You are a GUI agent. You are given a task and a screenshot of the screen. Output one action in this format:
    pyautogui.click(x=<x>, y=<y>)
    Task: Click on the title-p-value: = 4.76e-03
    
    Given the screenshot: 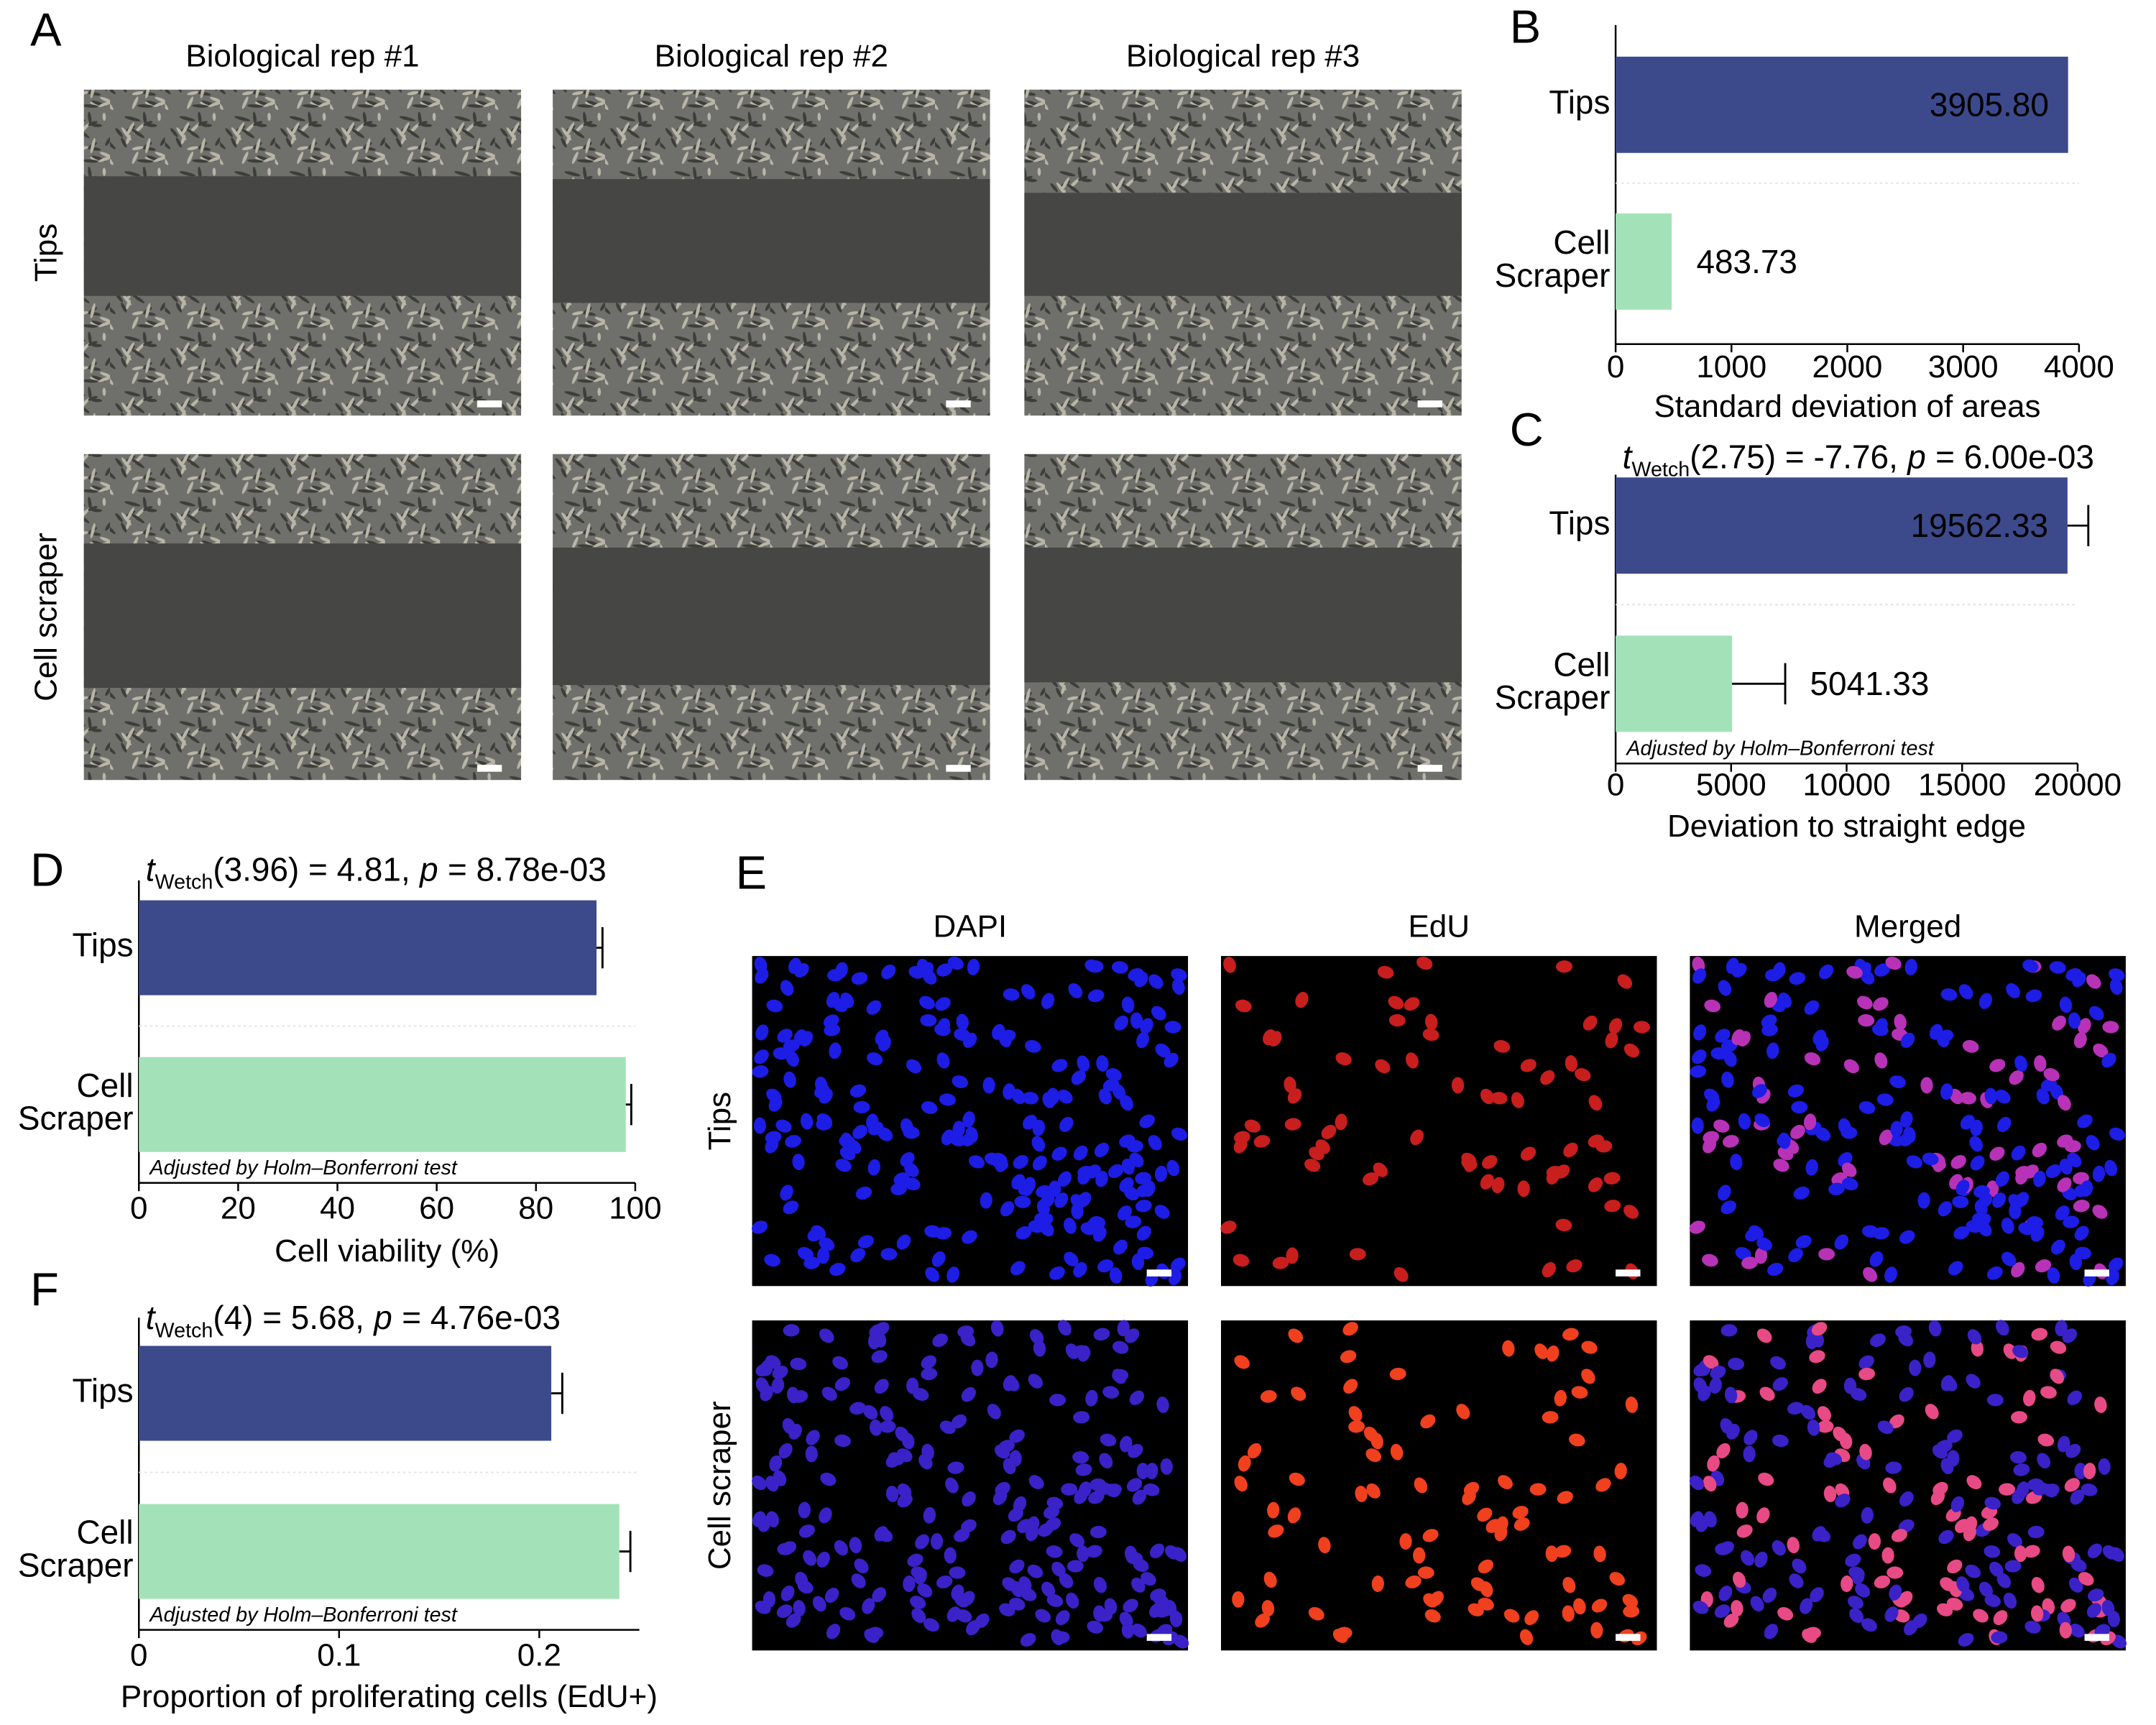 What is the action you would take?
    pyautogui.click(x=482, y=1317)
    